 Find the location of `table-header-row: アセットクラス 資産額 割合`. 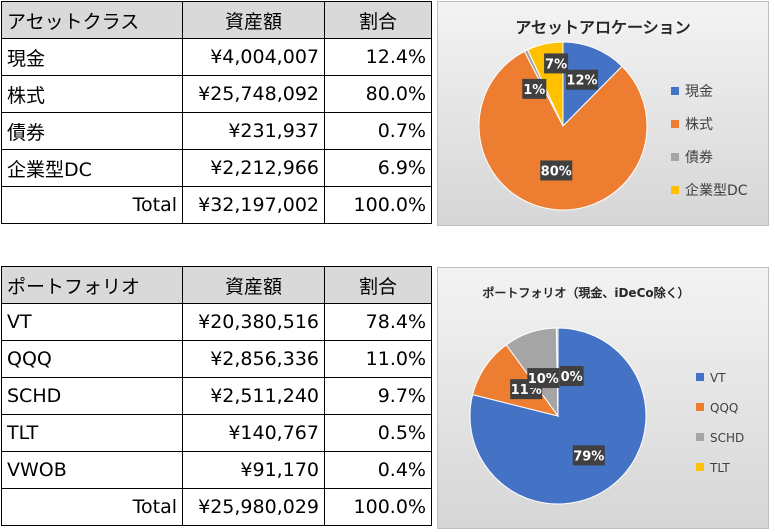

table-header-row: アセットクラス 資産額 割合 is located at coordinates (216, 20).